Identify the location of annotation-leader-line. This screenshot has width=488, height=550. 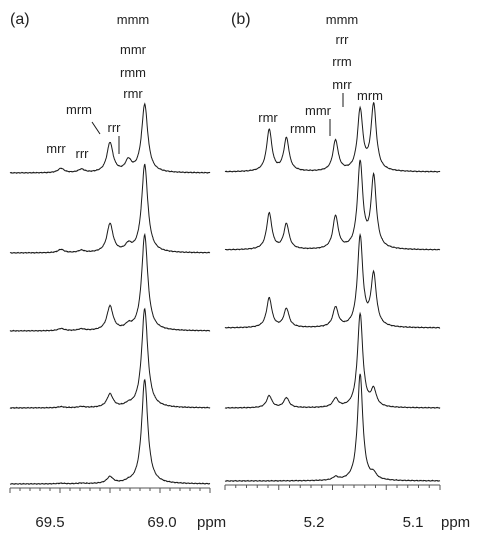
(96, 128).